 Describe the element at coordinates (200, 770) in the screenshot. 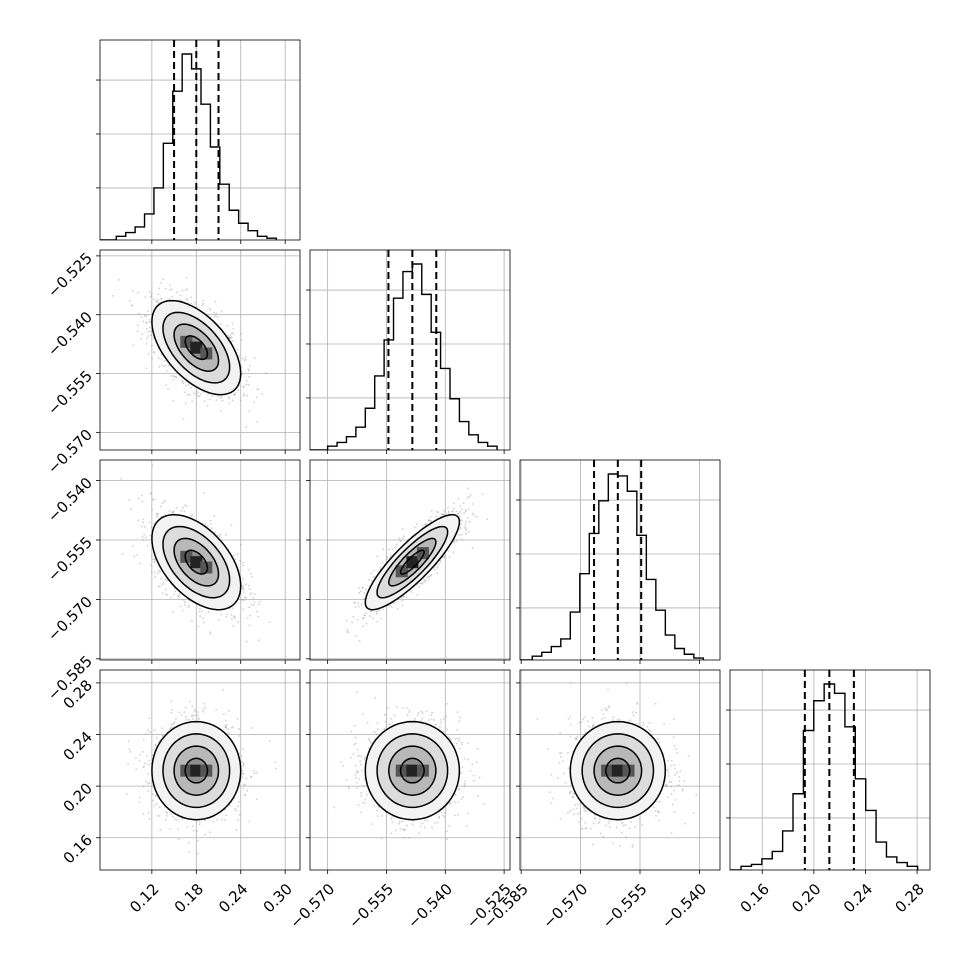

I see `panel-frame` at that location.